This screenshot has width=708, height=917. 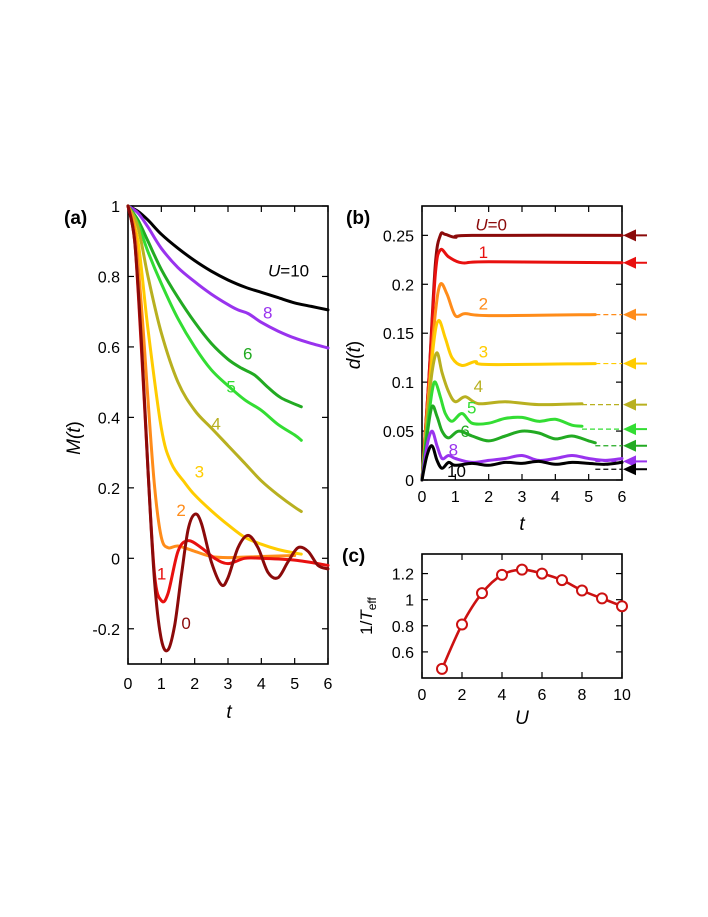 I want to click on panel-c-label: (c), so click(x=353, y=556).